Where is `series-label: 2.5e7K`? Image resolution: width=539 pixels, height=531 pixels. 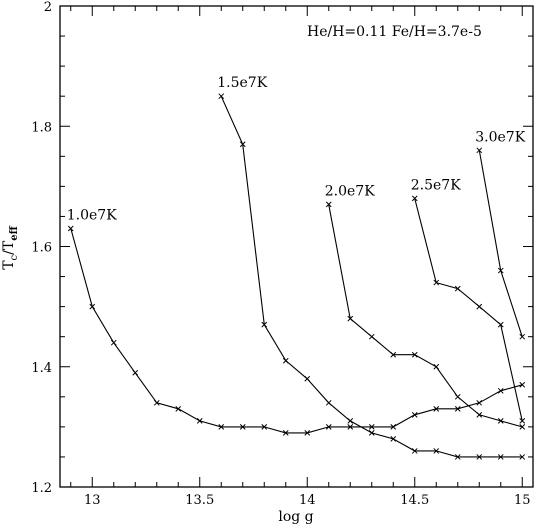
series-label: 2.5e7K is located at coordinates (436, 185).